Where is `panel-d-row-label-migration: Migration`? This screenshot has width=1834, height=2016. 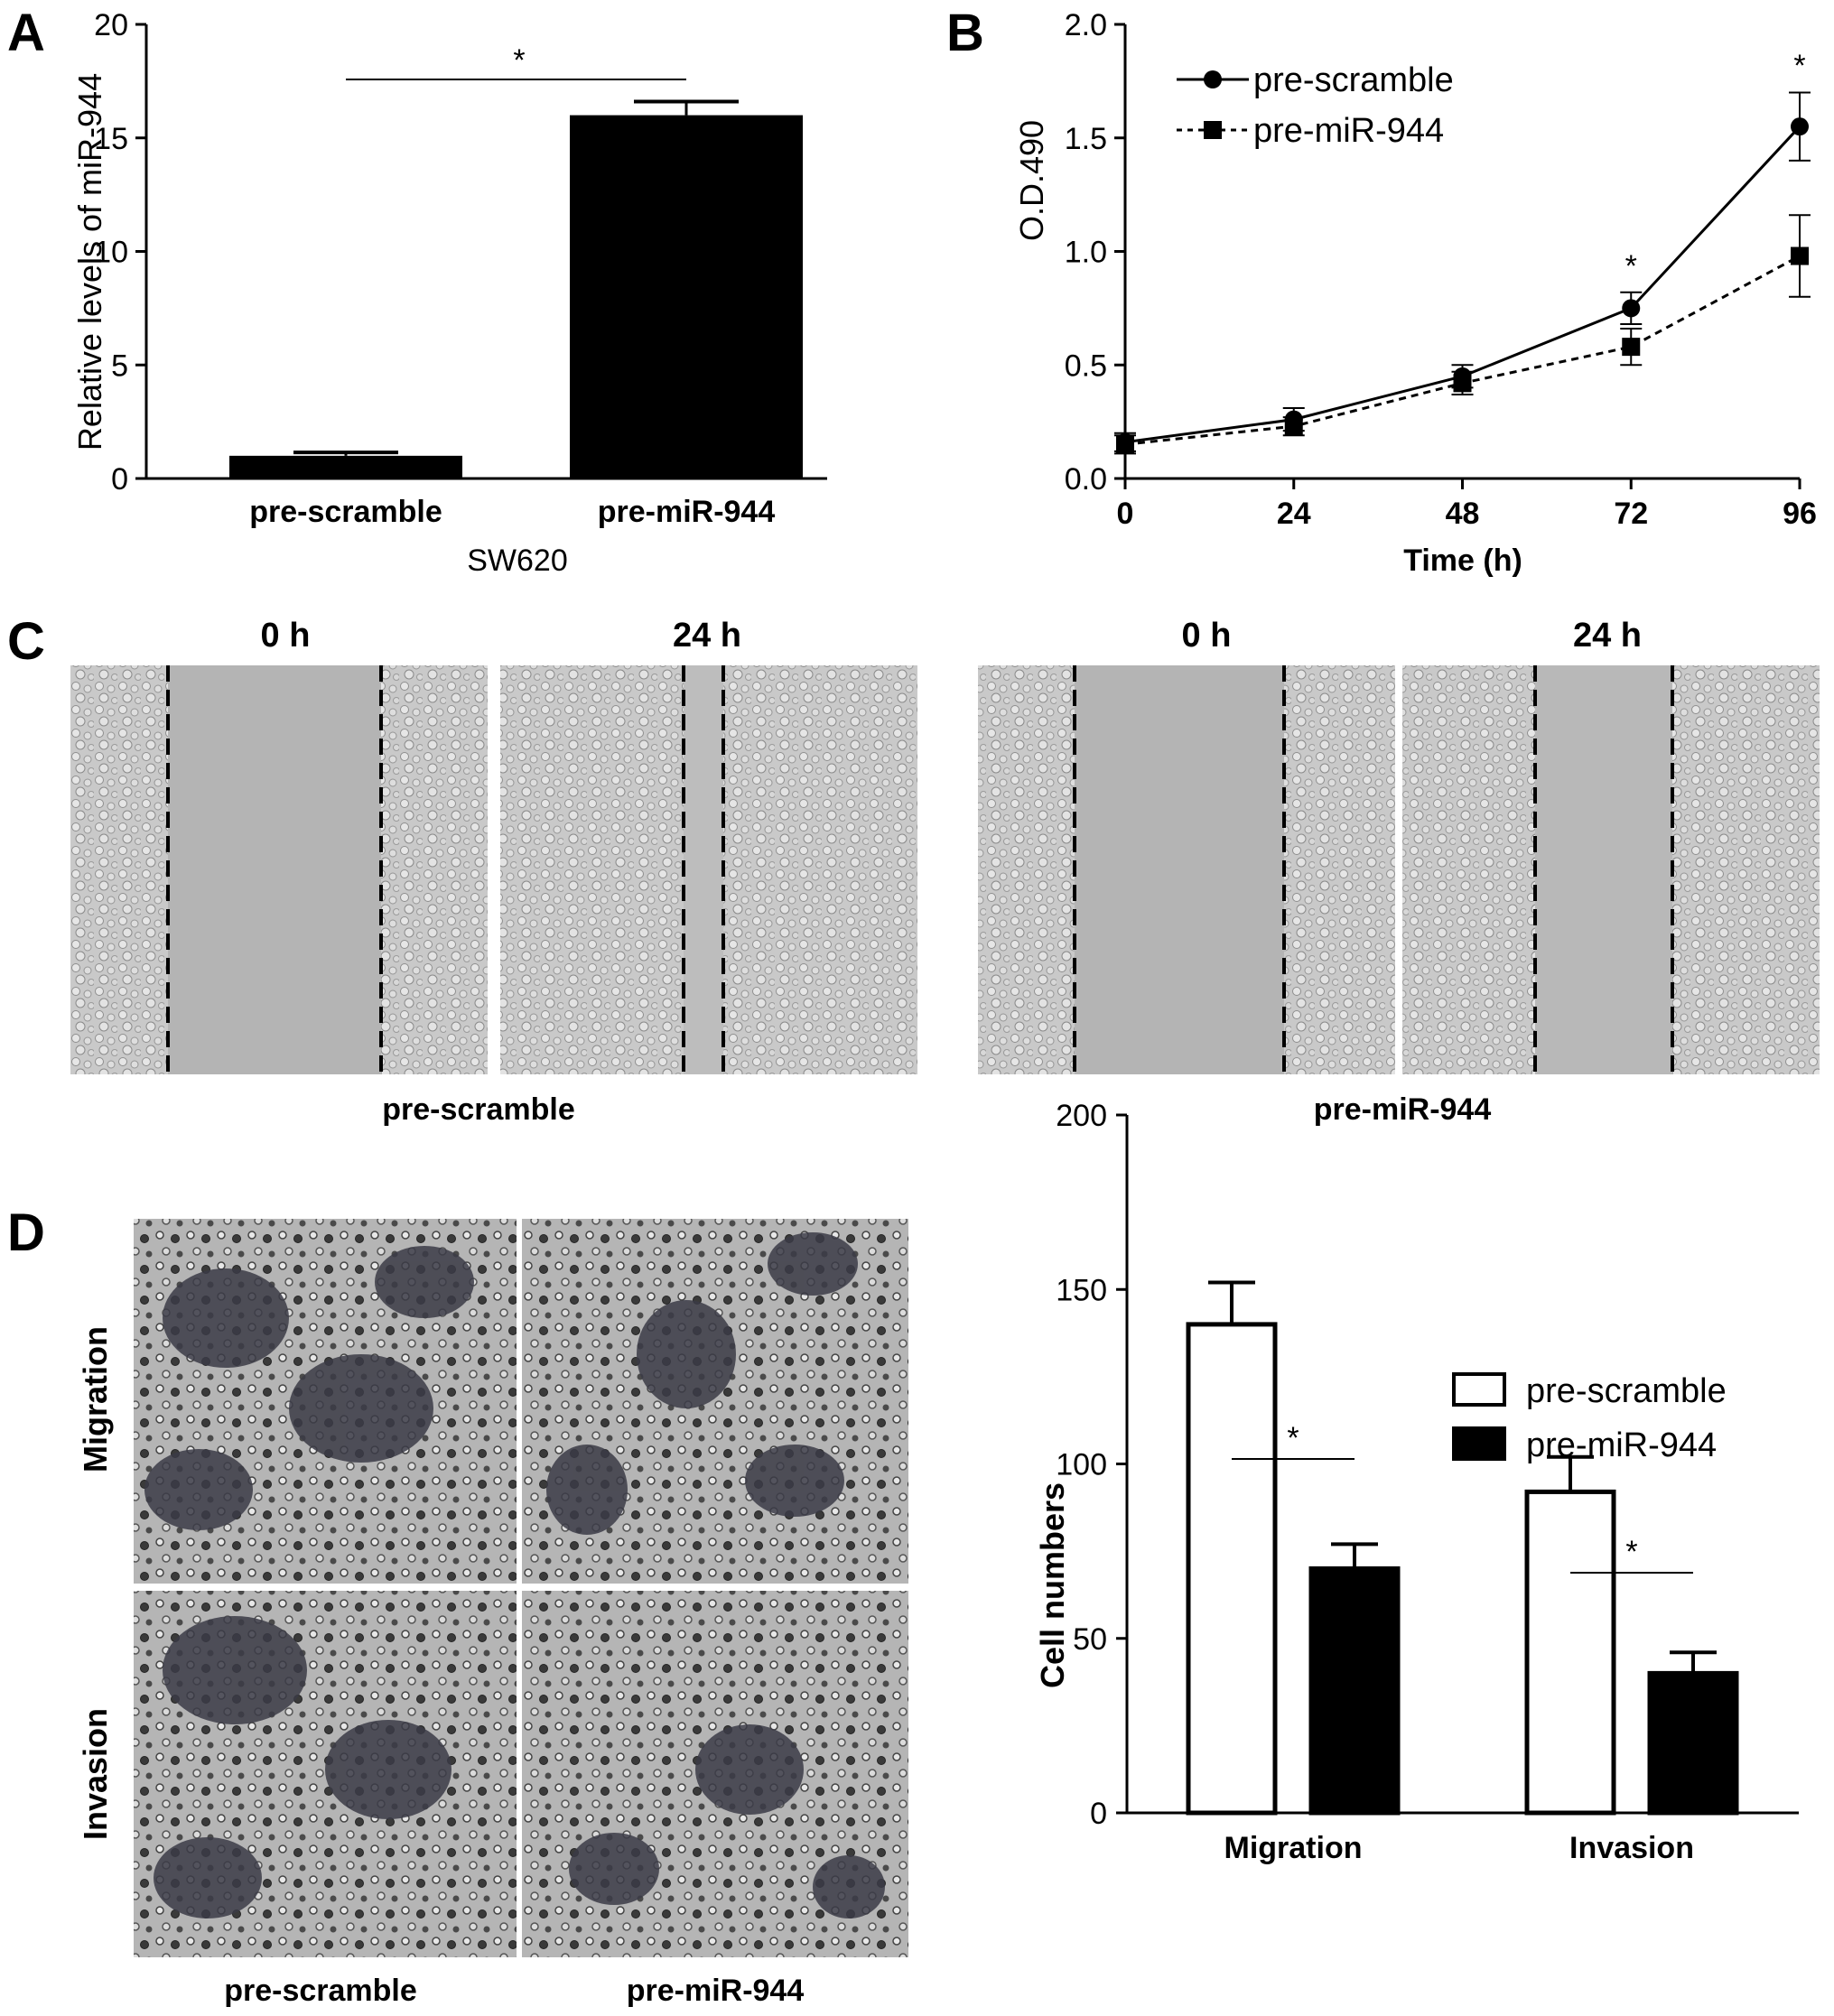 panel-d-row-label-migration: Migration is located at coordinates (95, 1399).